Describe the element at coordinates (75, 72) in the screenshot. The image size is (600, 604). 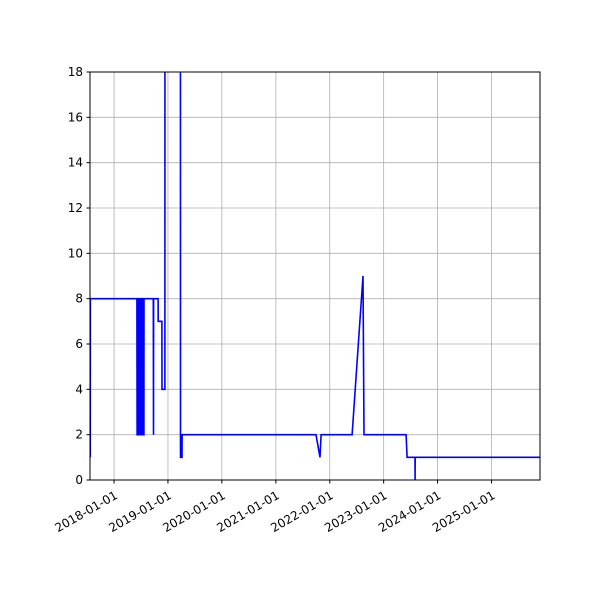
I see `y-tick-label: 18` at that location.